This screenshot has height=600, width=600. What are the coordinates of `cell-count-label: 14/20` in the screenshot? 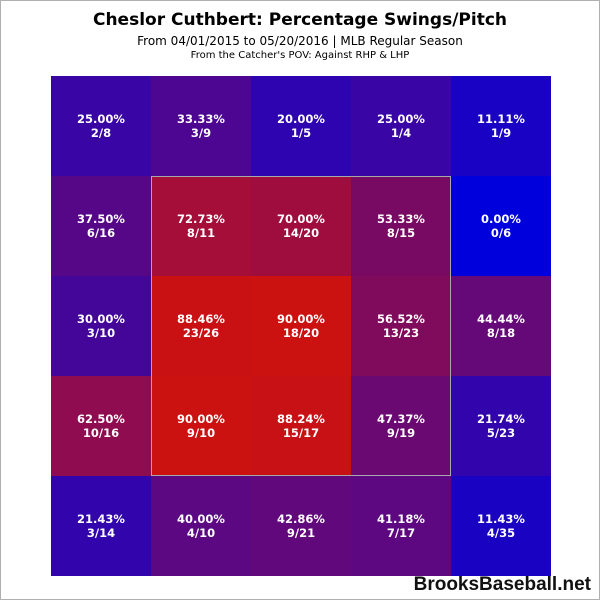 It's located at (301, 233).